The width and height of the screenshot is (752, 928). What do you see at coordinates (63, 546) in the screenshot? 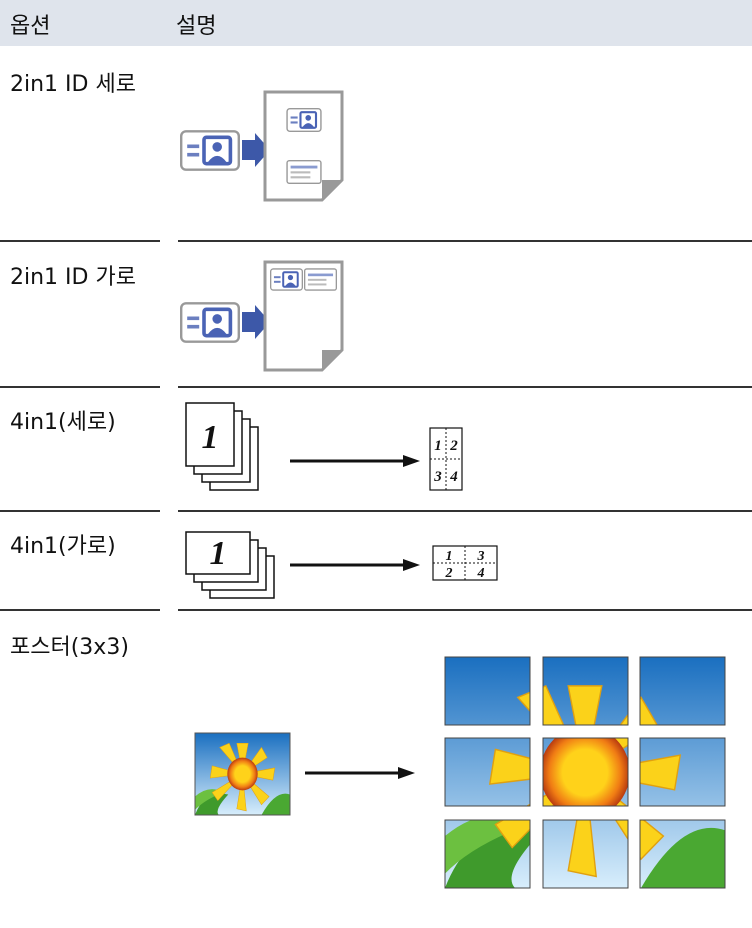
I see `row-option: 4in1(가로)` at bounding box center [63, 546].